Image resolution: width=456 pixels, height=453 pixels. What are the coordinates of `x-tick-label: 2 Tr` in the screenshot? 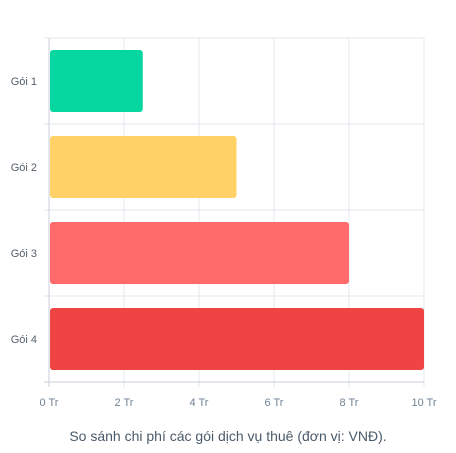 It's located at (124, 403).